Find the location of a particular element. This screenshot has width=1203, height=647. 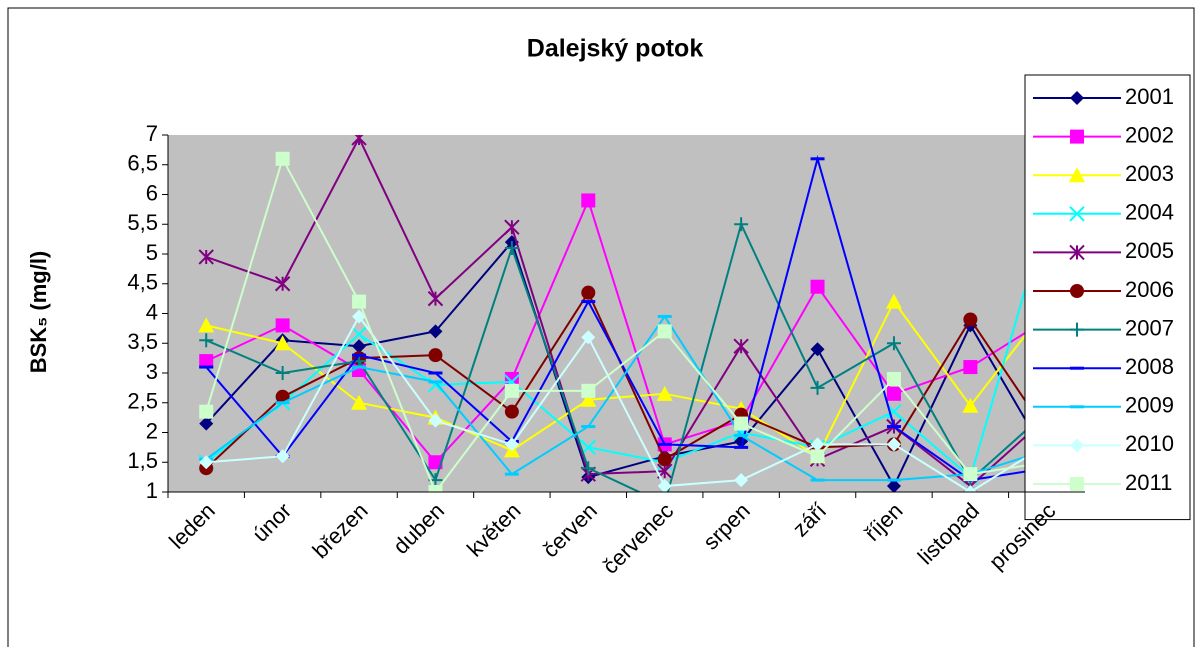

y-tick-label: 4 is located at coordinates (152, 311).